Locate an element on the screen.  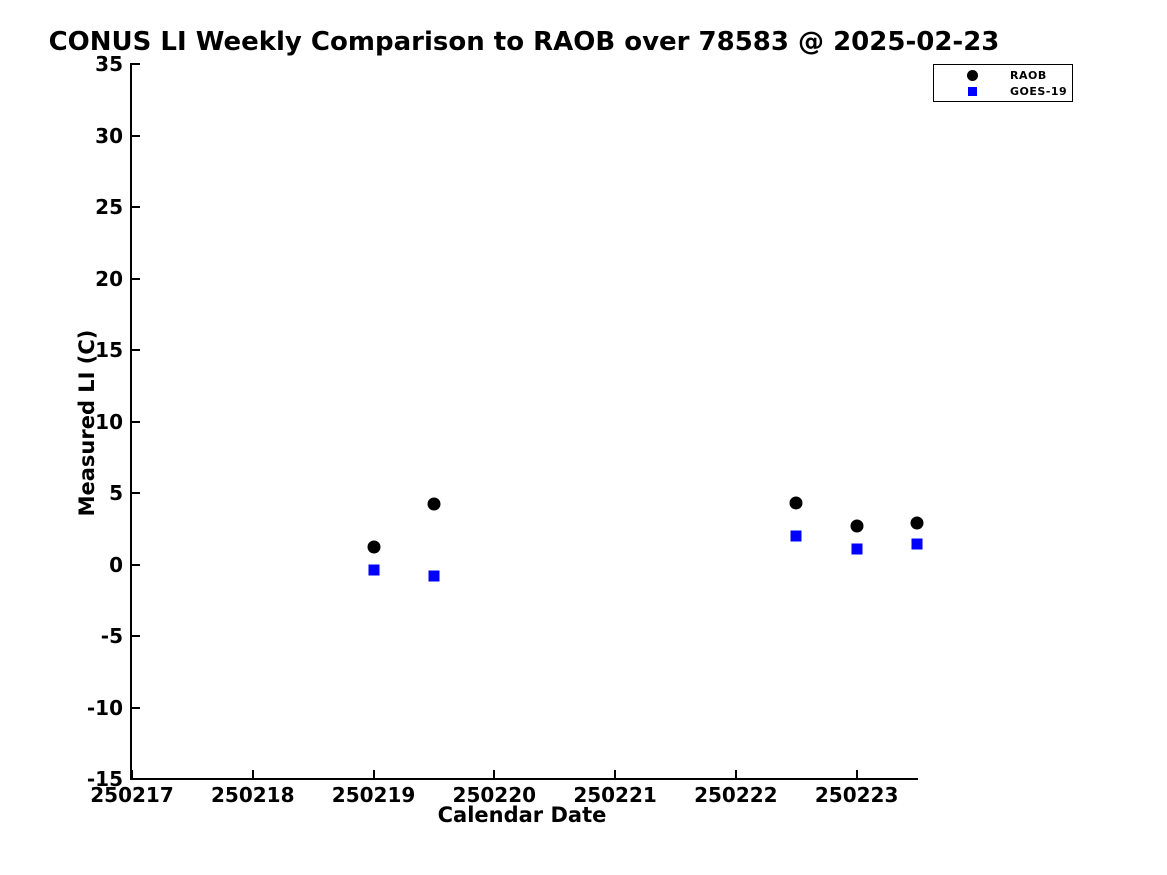
legend: RAOB GOES-19 is located at coordinates (1003, 83).